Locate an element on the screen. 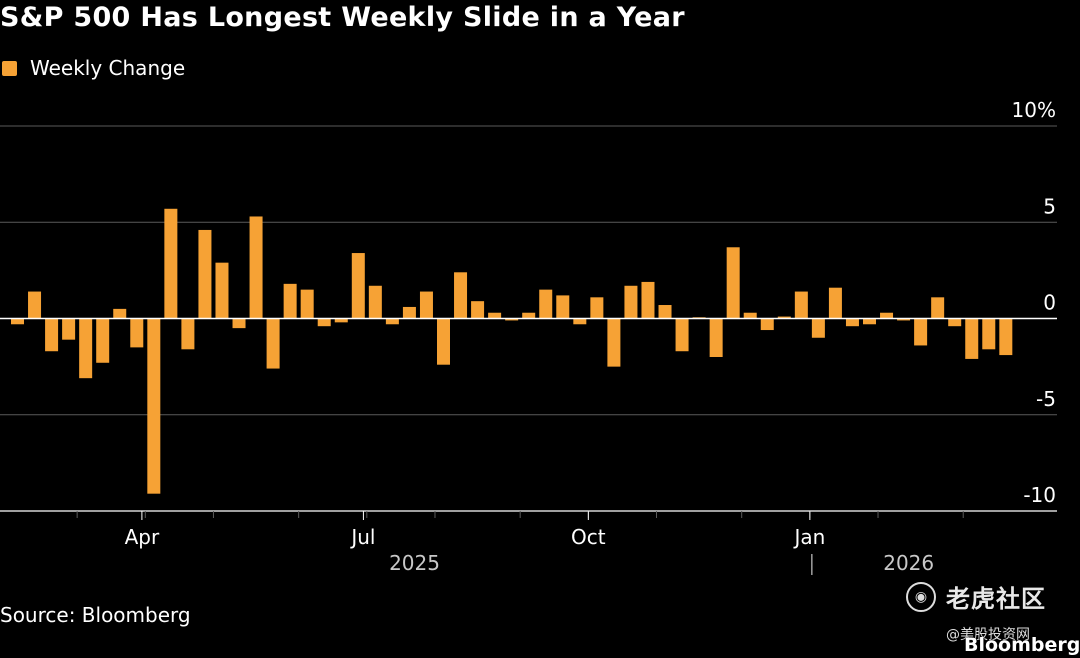 Image resolution: width=1080 pixels, height=658 pixels. watermark-bloomberg: Bloomberg is located at coordinates (1022, 645).